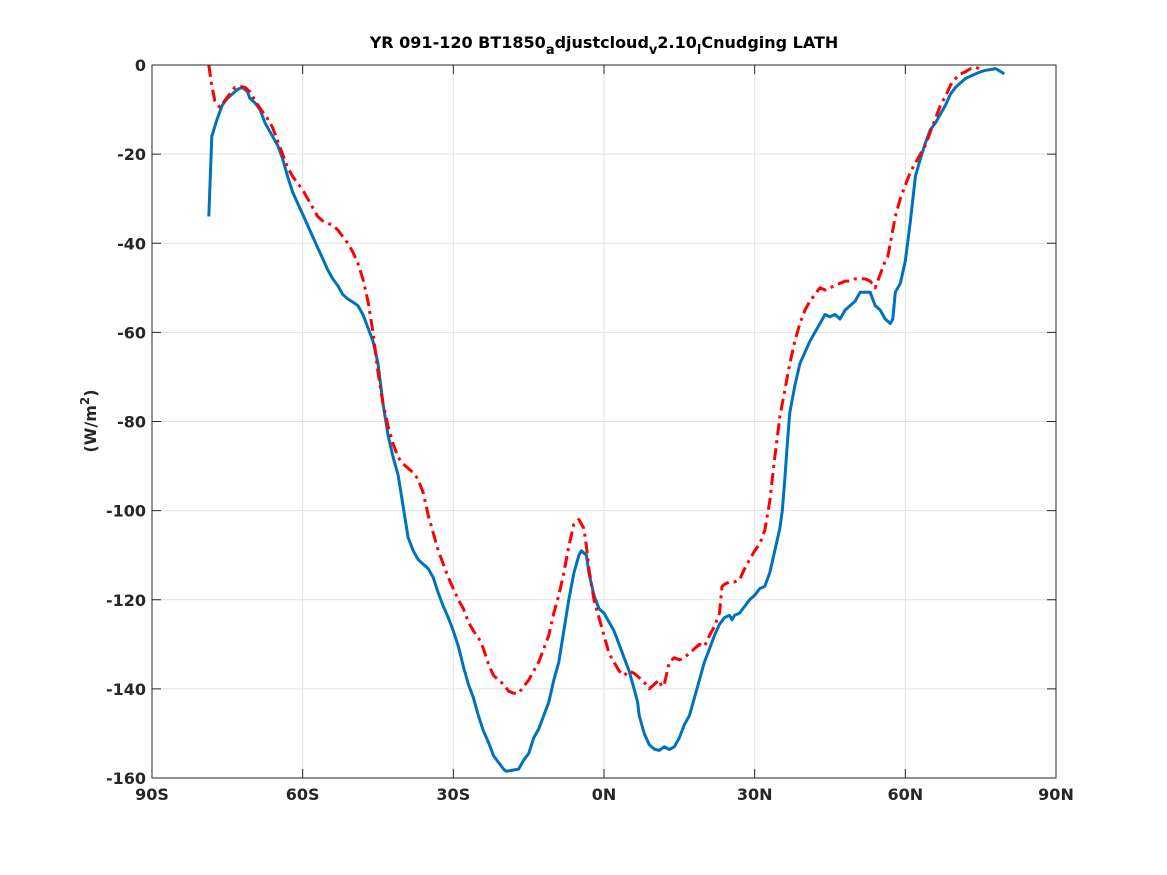 The width and height of the screenshot is (1167, 875). I want to click on x-tick-label: 30S, so click(453, 794).